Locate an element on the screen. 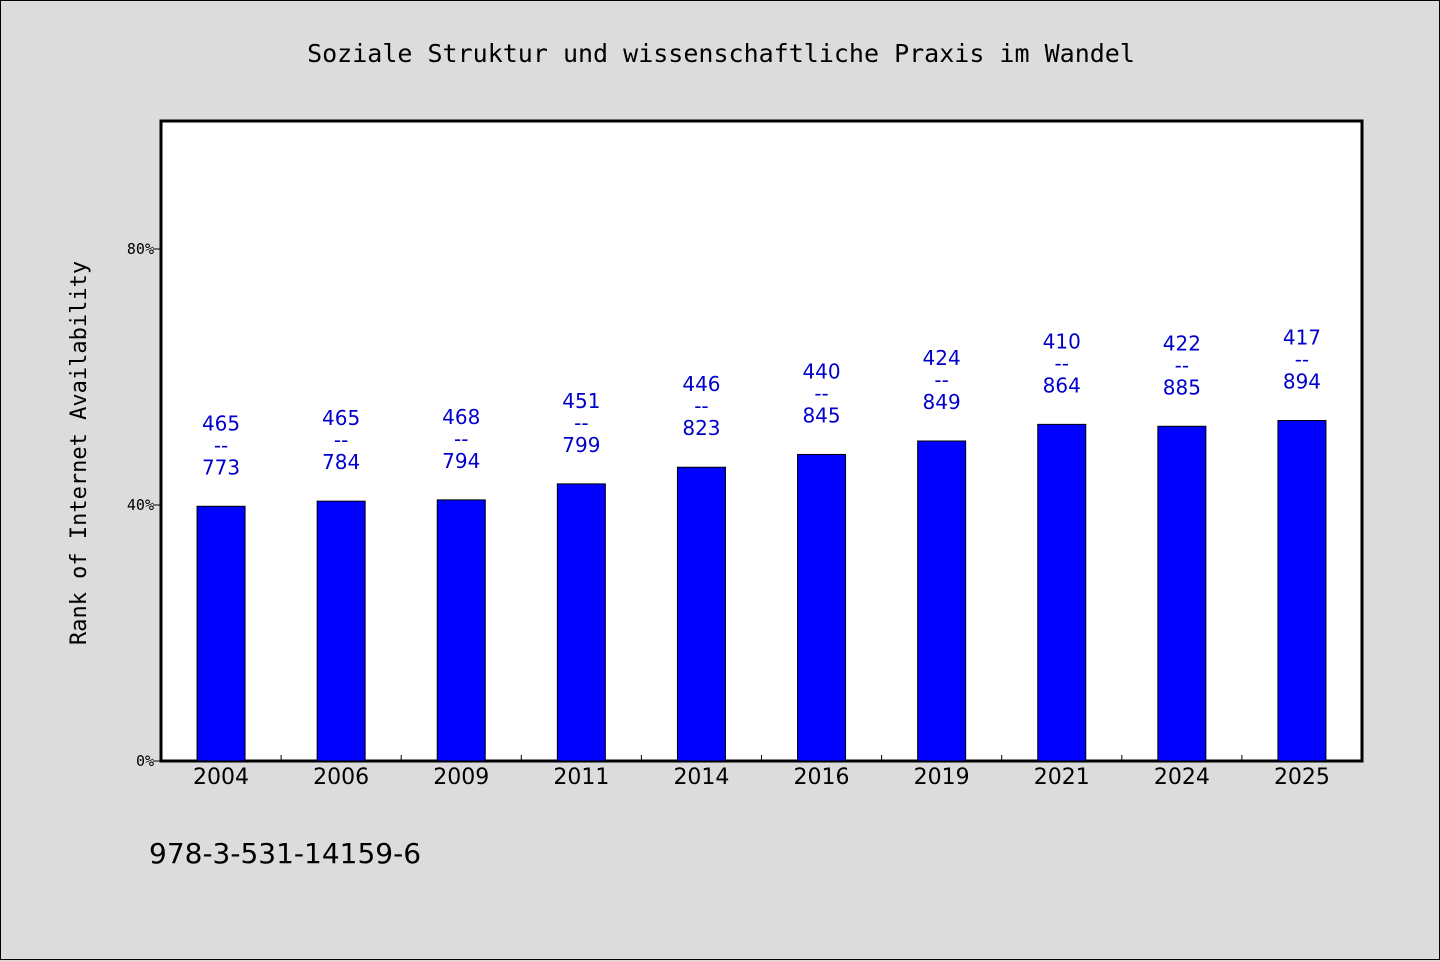 This screenshot has height=961, width=1440. bar-annotation-top: 422 is located at coordinates (1182, 343).